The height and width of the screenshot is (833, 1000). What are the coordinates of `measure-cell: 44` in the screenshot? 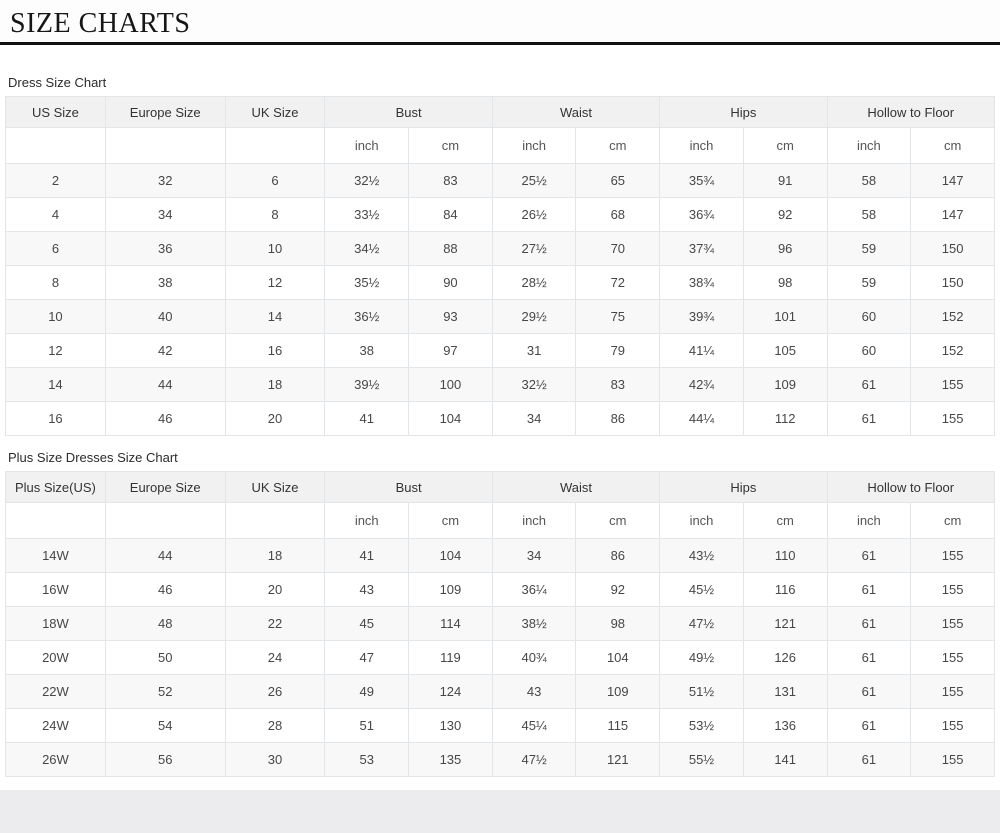 It's located at (165, 555).